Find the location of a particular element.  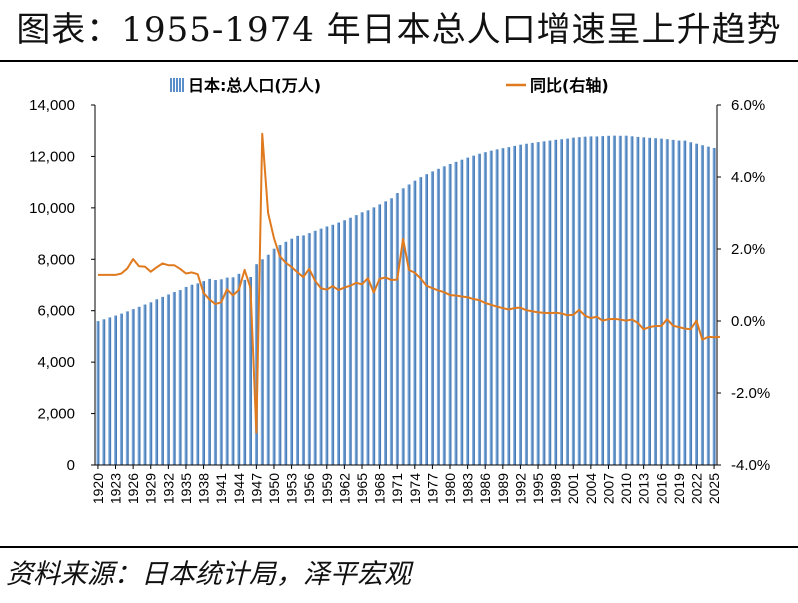

right-tick-label: 0.0% is located at coordinates (748, 321).